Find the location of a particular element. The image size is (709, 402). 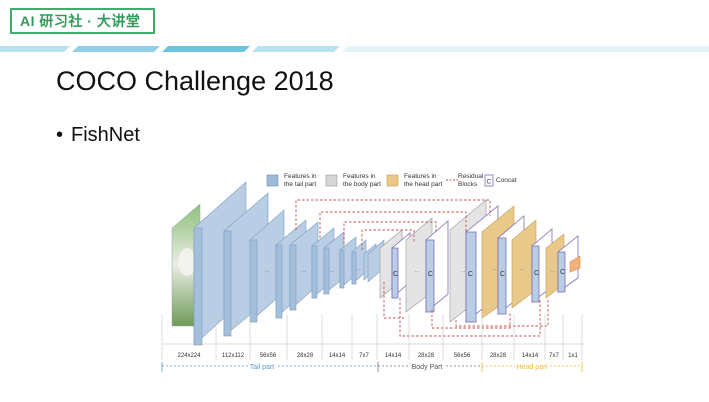

residual-connections is located at coordinates (422, 268).